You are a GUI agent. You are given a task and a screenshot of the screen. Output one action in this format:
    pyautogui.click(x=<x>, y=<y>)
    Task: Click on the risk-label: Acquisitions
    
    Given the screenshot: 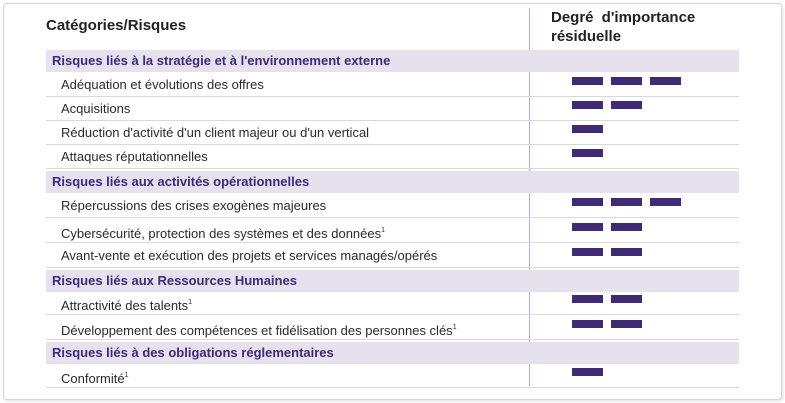 What is the action you would take?
    pyautogui.click(x=96, y=108)
    